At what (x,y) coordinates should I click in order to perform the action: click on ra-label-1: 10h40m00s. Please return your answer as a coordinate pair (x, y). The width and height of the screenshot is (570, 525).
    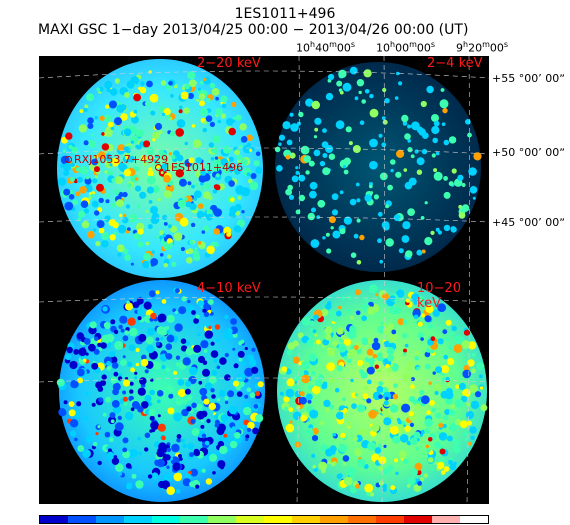
    Looking at the image, I should click on (326, 47).